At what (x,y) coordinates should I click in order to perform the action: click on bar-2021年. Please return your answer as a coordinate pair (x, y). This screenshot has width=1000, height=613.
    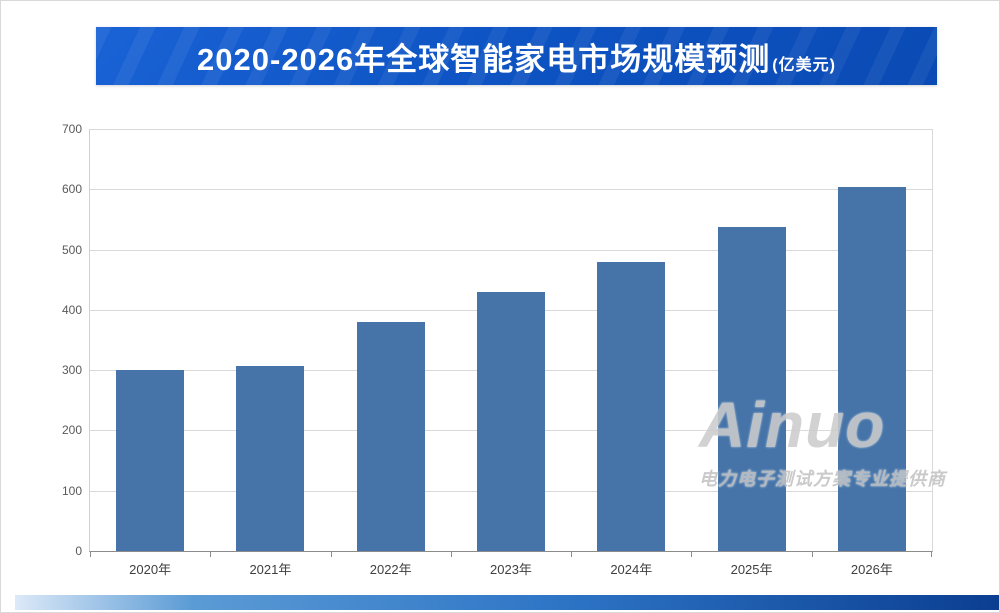
    Looking at the image, I should click on (270, 458).